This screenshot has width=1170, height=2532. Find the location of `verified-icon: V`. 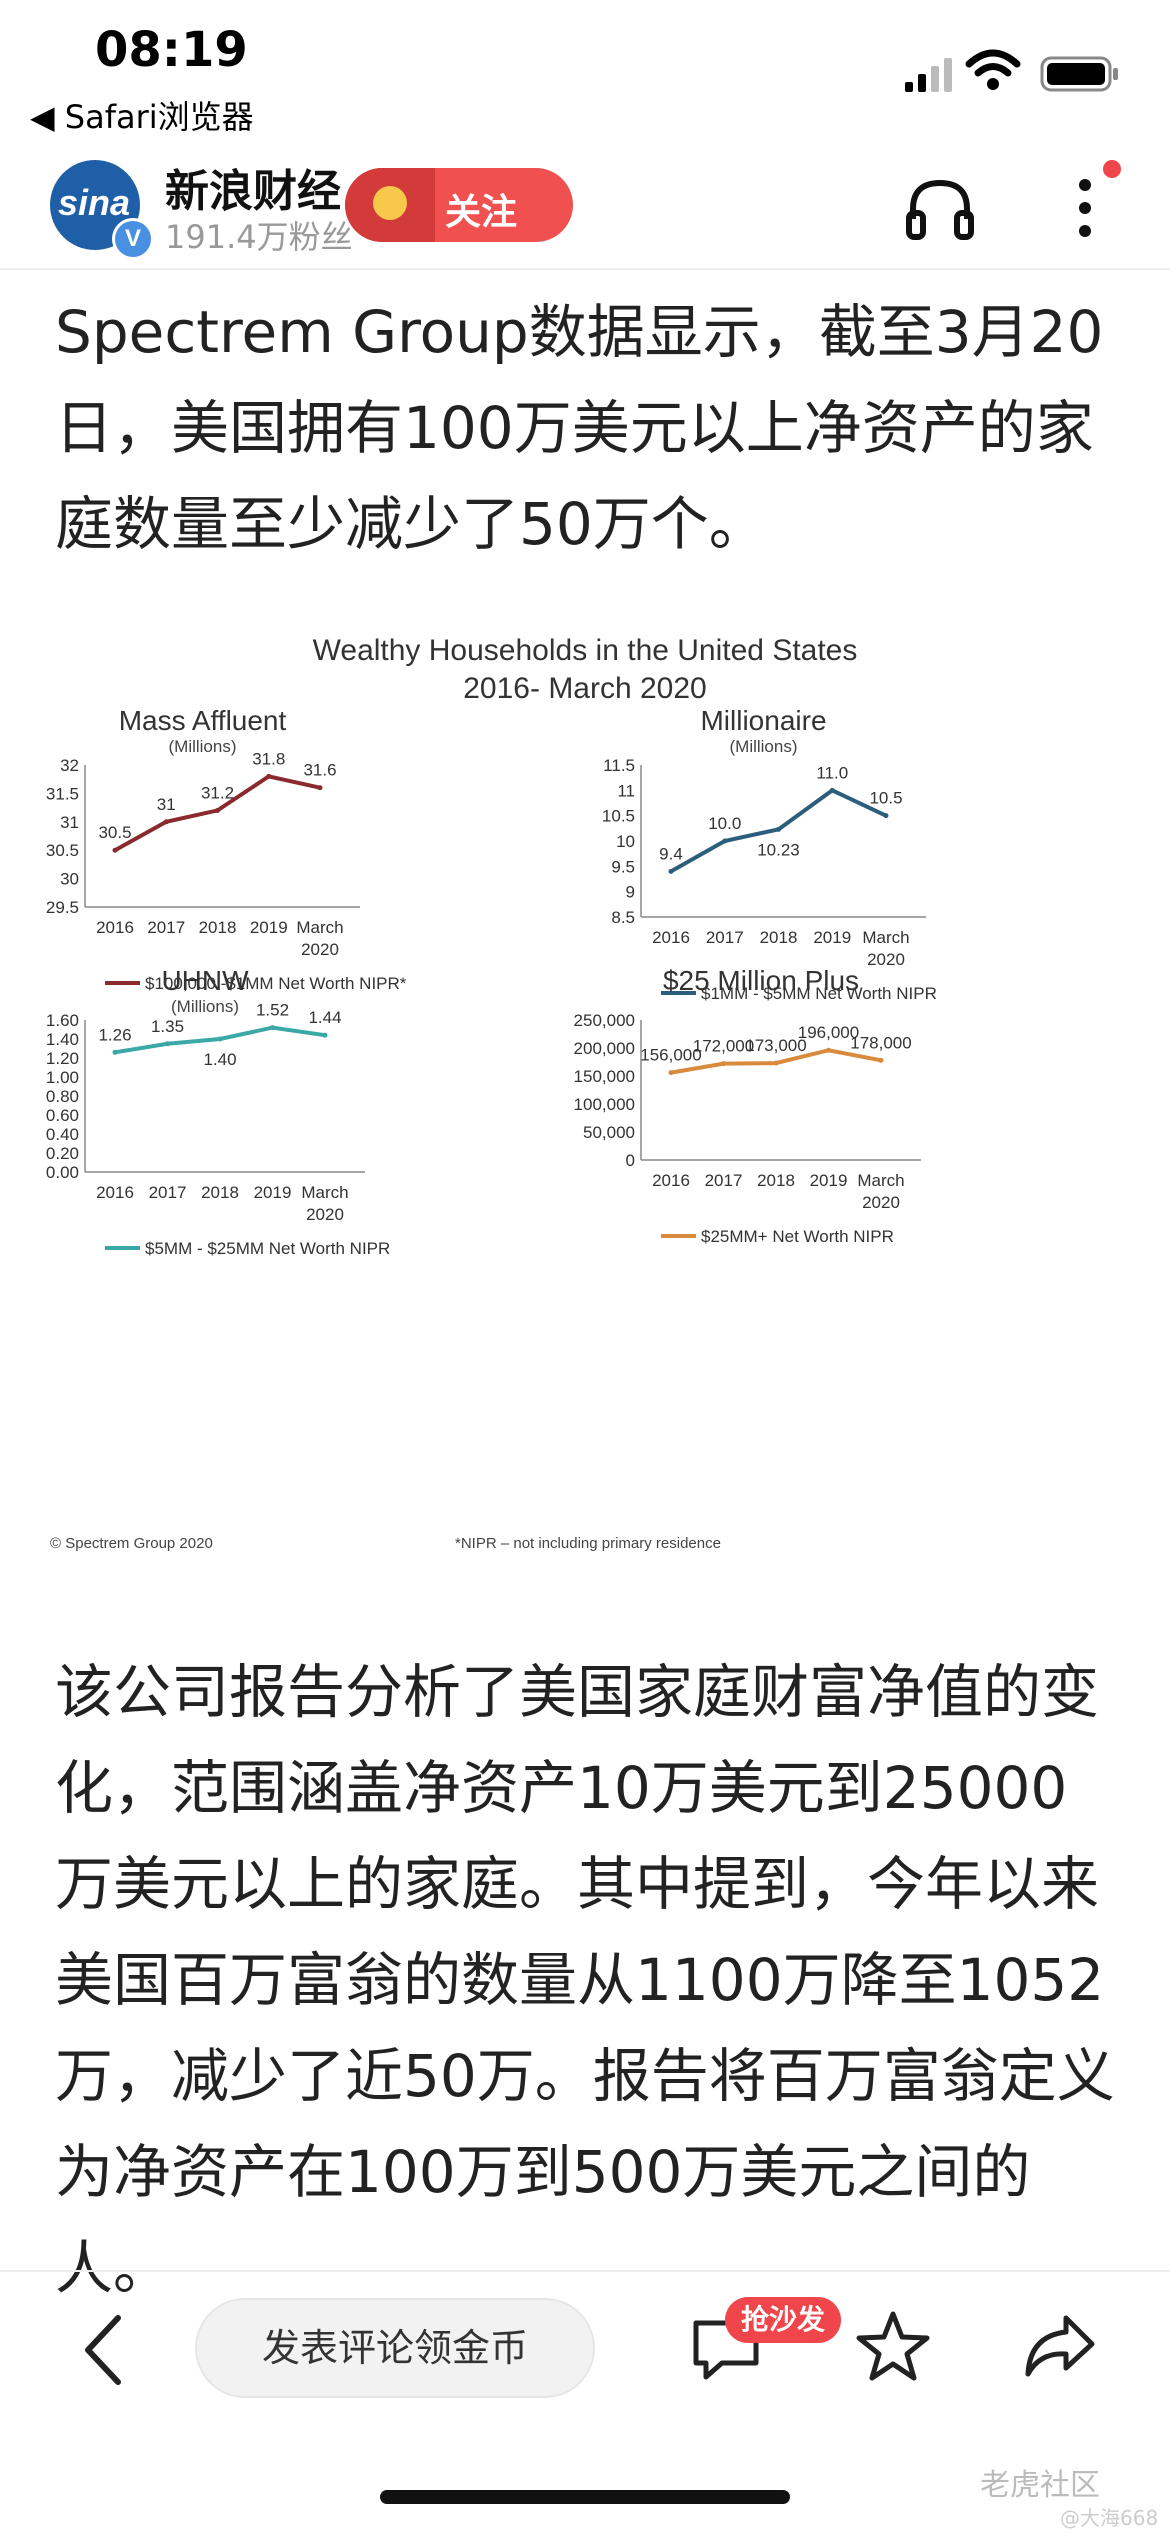

verified-icon: V is located at coordinates (133, 239).